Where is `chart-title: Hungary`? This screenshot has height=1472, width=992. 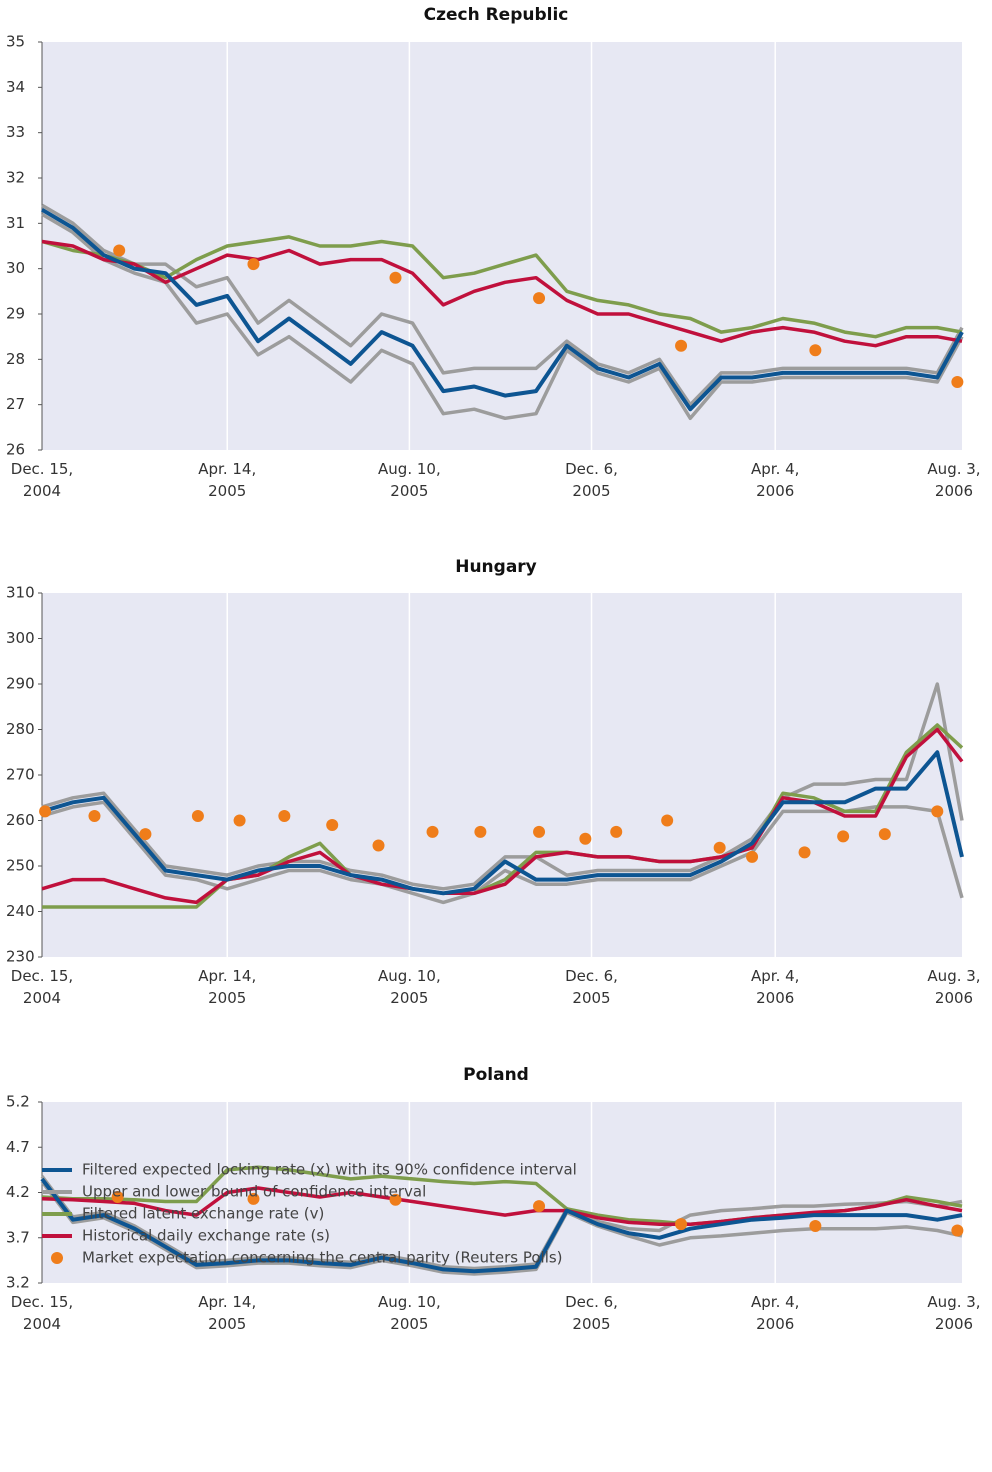 chart-title: Hungary is located at coordinates (496, 567).